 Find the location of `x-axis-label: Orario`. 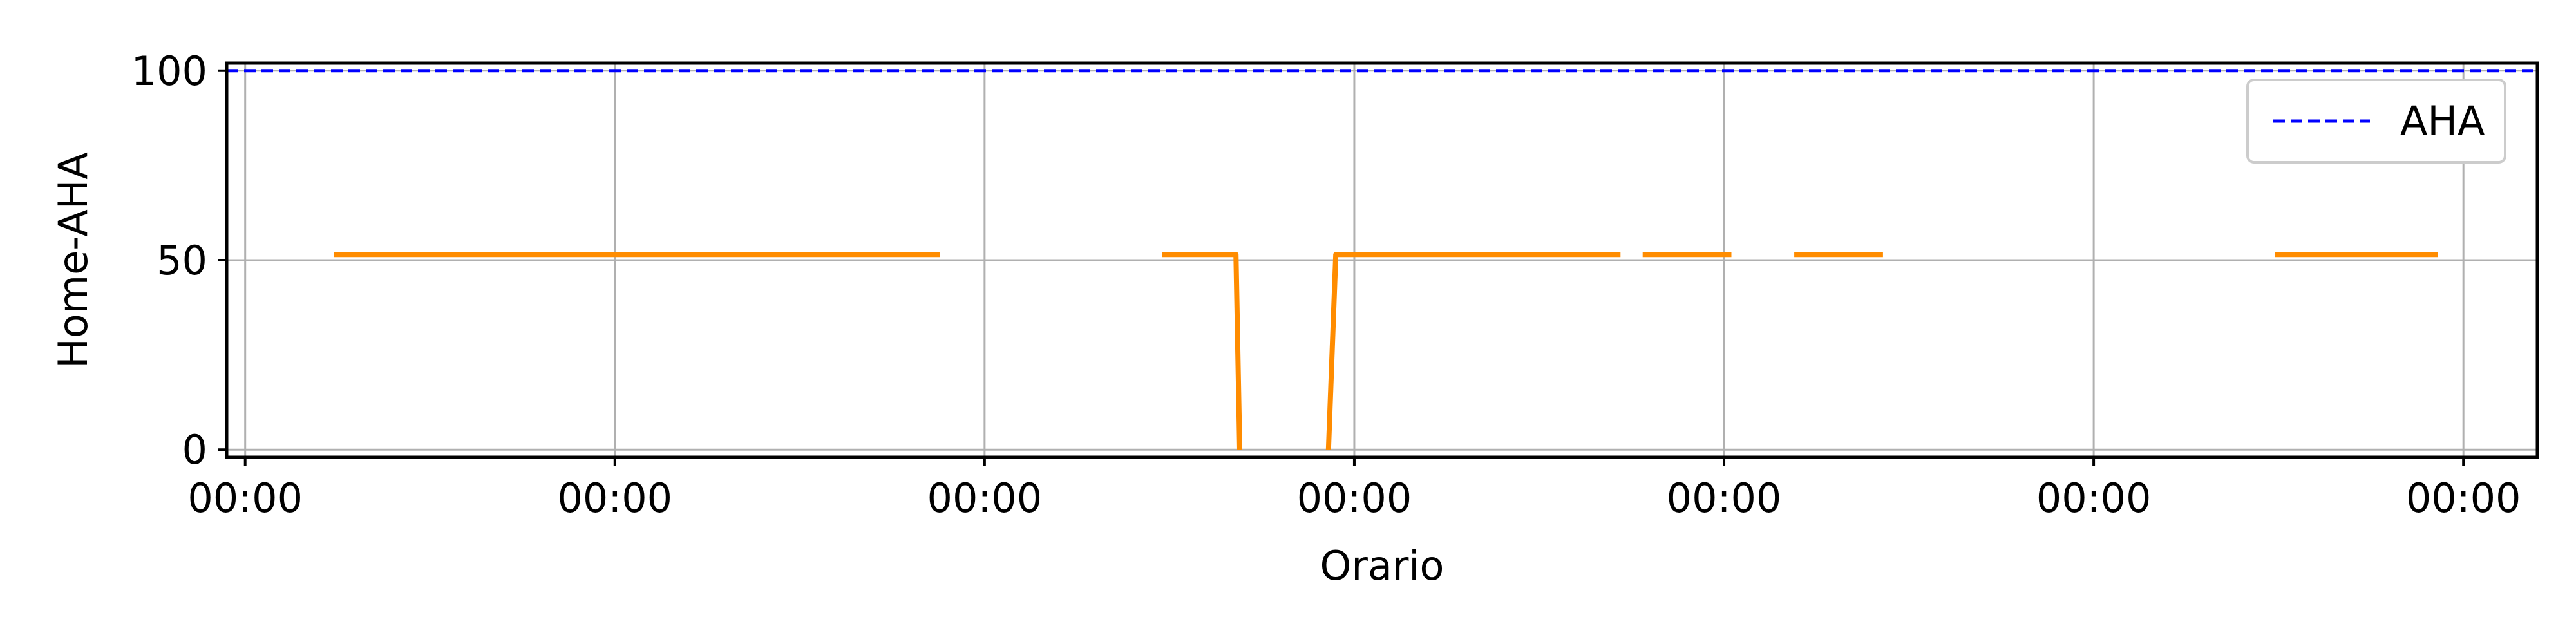

x-axis-label: Orario is located at coordinates (1382, 565).